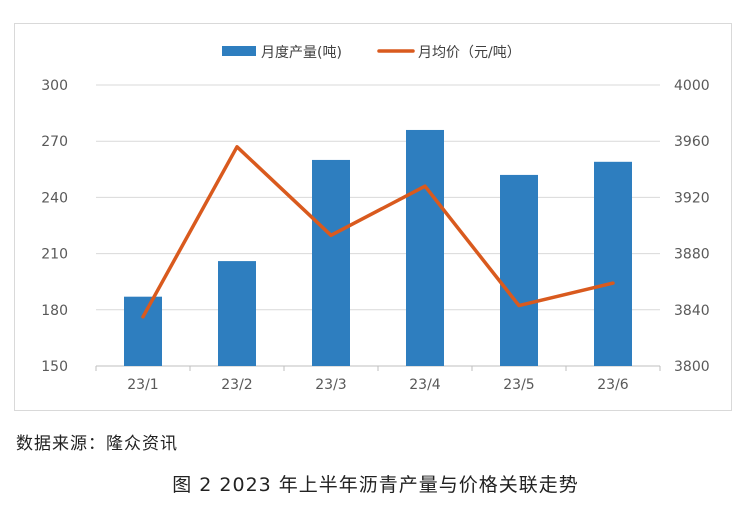  Describe the element at coordinates (375, 485) in the screenshot. I see `figure-caption: 图 2 2023 年上半年沥青产量与价格关联走势` at that location.